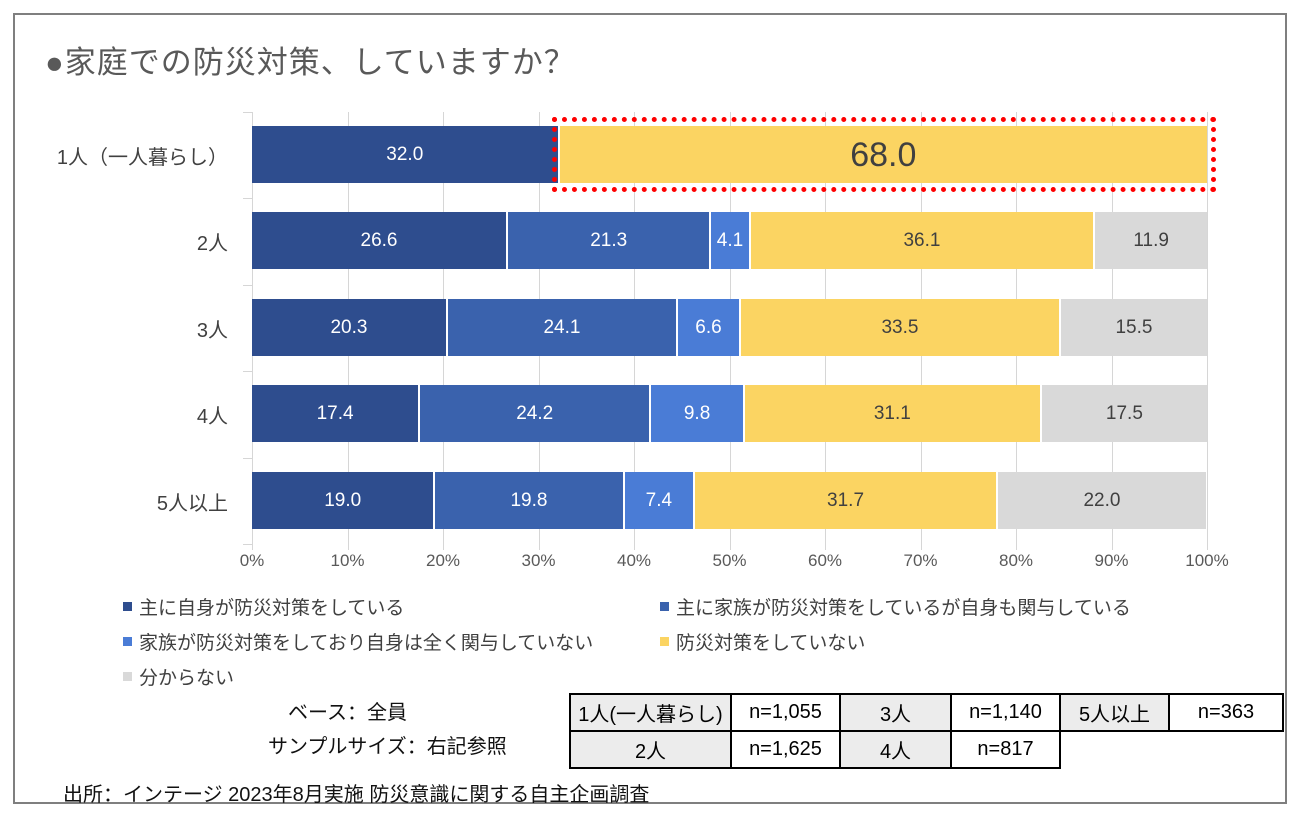 Image resolution: width=1300 pixels, height=817 pixels. I want to click on bar-segment-value: 19.8, so click(529, 500).